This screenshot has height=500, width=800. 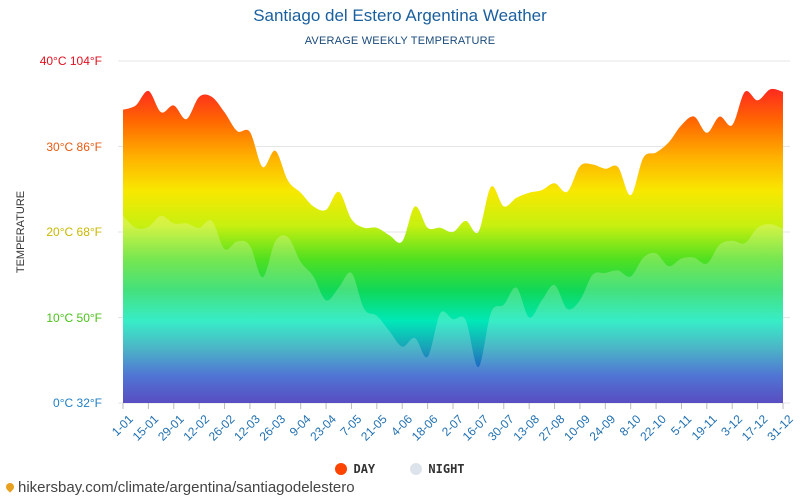 What do you see at coordinates (171, 428) in the screenshot?
I see `x-tick-label: 29-01` at bounding box center [171, 428].